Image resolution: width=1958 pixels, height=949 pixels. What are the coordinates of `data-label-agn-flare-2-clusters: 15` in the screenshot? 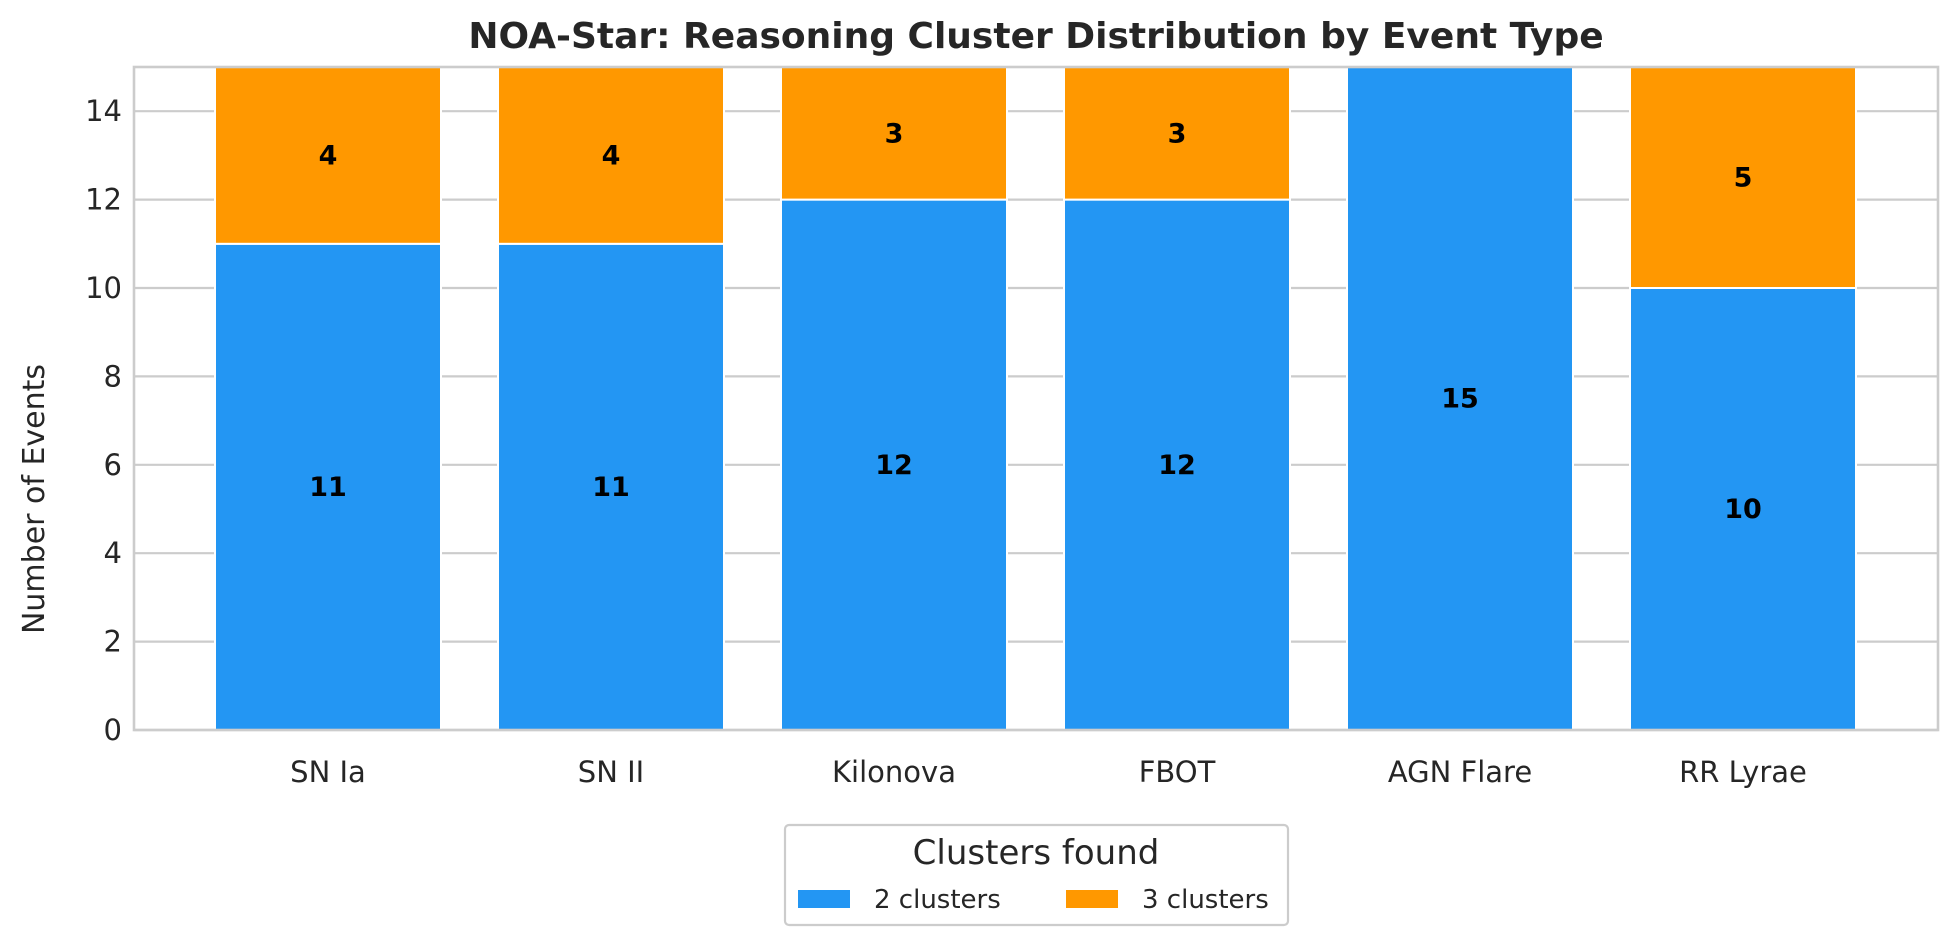 It's located at (1460, 399).